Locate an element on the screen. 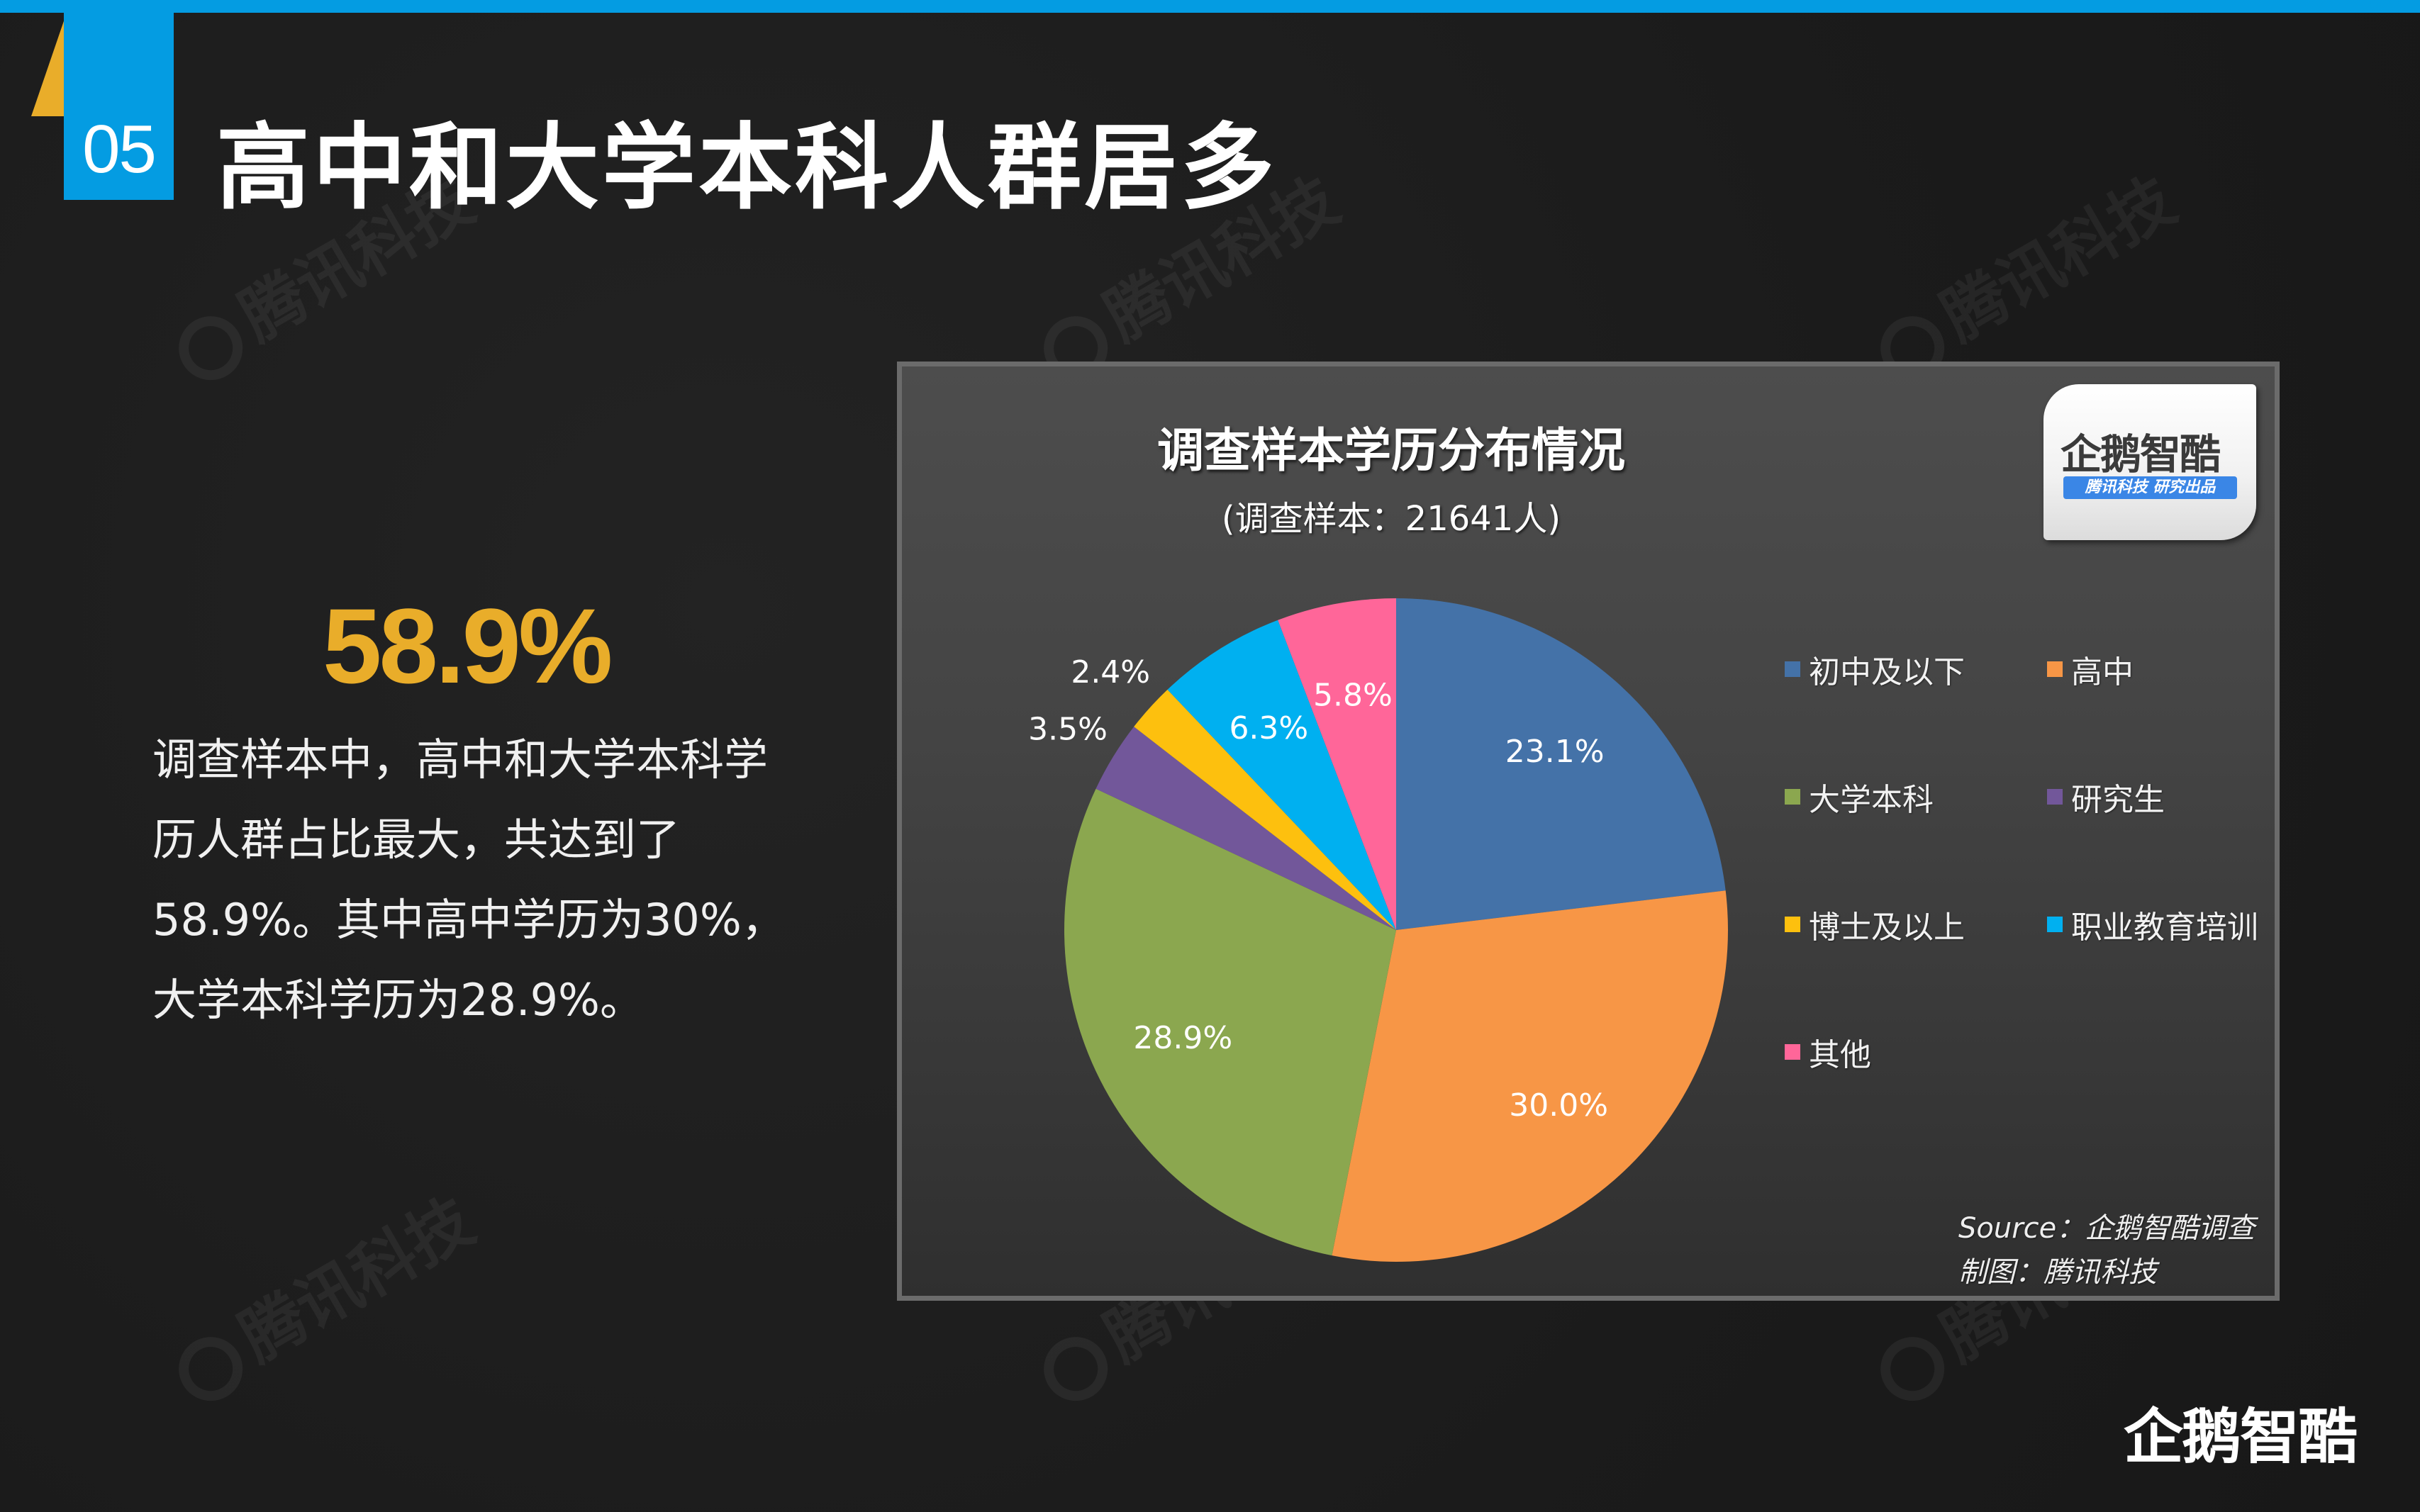 The height and width of the screenshot is (1512, 2420). legend-label: 初中及以下 is located at coordinates (1887, 672).